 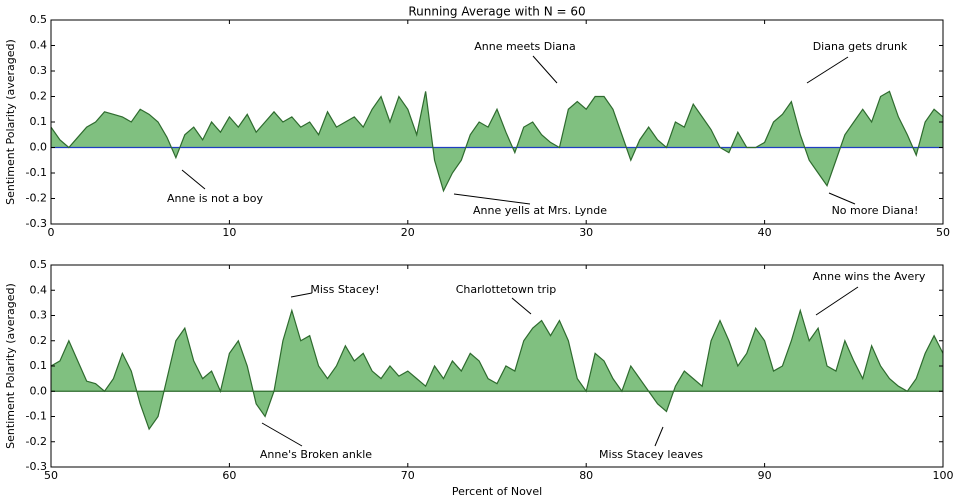 What do you see at coordinates (540, 210) in the screenshot?
I see `annotation: Anne yells at Mrs. Lynde` at bounding box center [540, 210].